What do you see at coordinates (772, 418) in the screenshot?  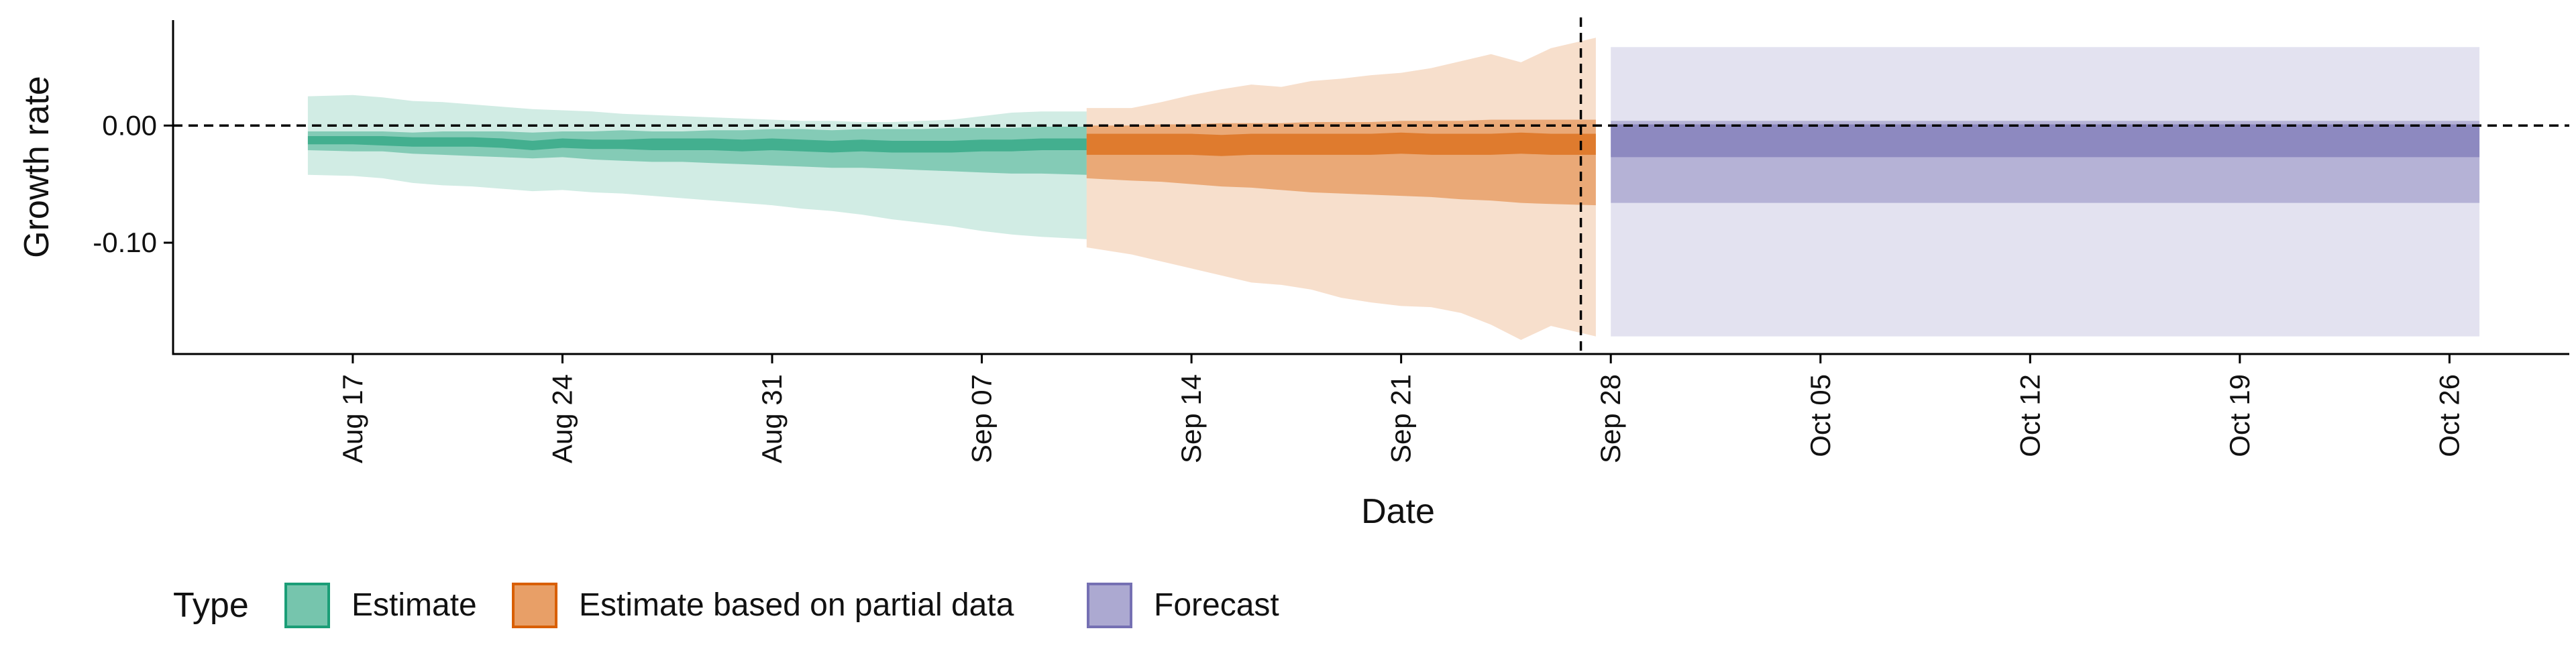 I see `x-tick-label: Aug 31` at bounding box center [772, 418].